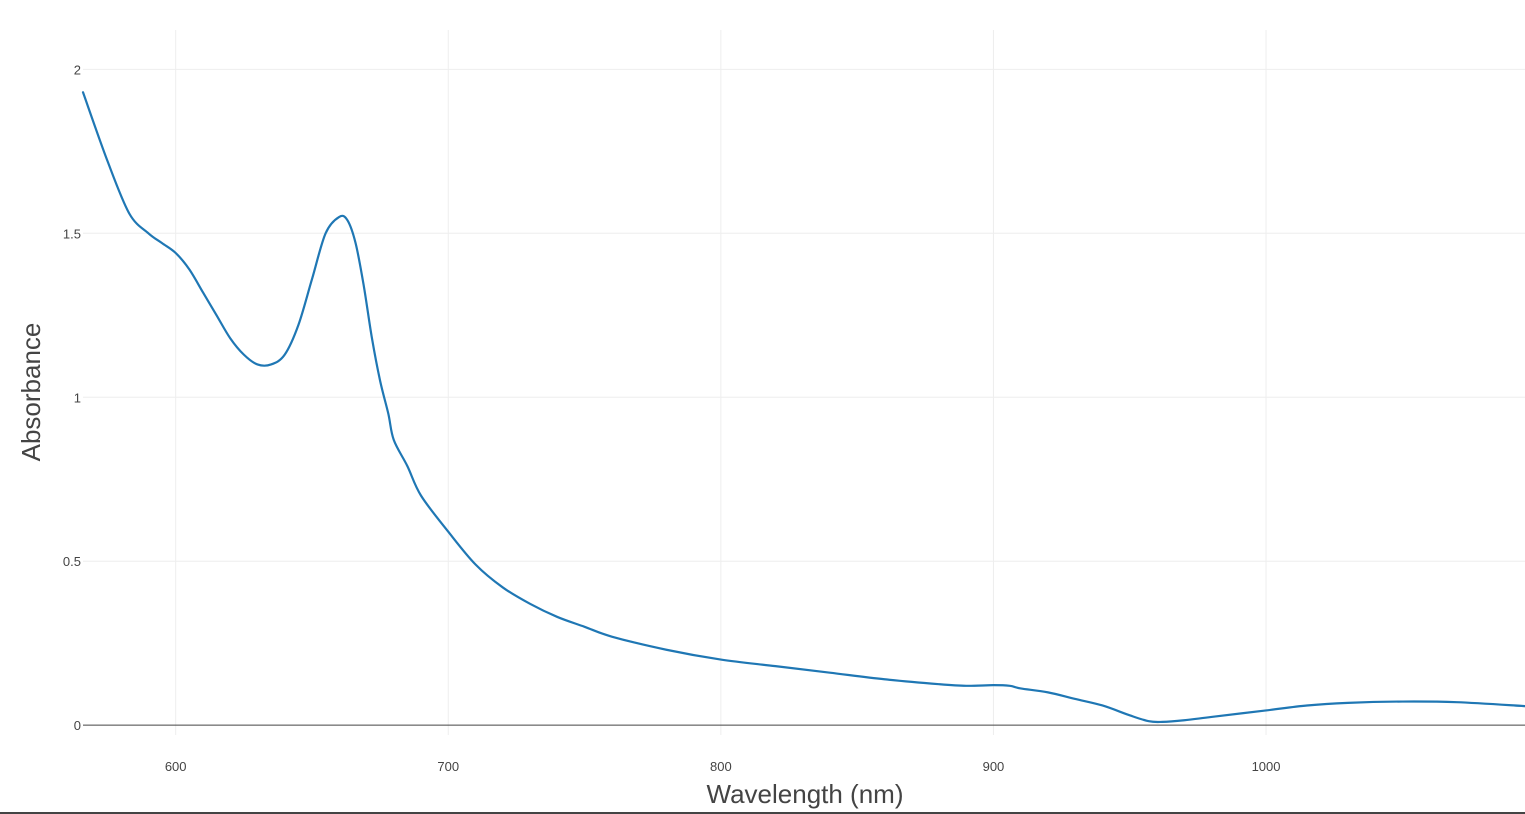 This screenshot has height=814, width=1525. What do you see at coordinates (31, 392) in the screenshot?
I see `y-axis-title: Absorbance` at bounding box center [31, 392].